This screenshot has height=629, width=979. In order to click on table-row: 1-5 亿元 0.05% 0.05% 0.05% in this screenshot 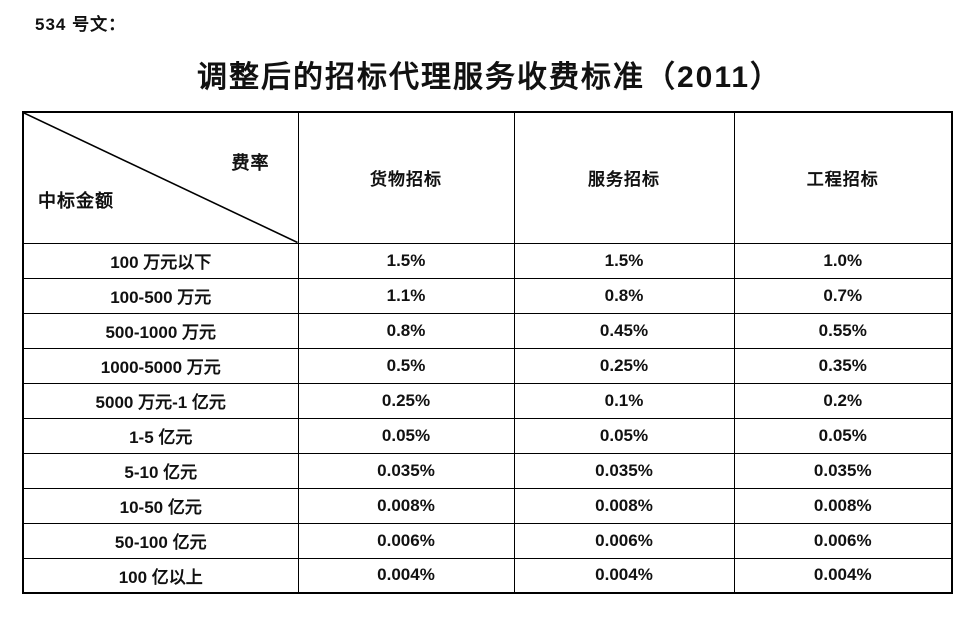, I will do `click(487, 435)`.